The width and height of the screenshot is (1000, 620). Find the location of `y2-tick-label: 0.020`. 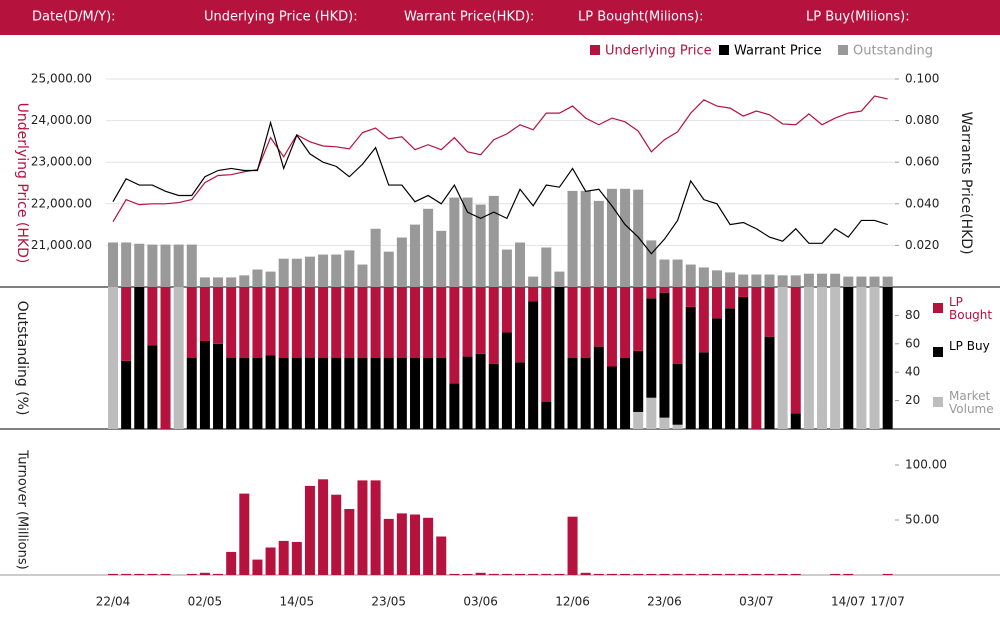

y2-tick-label: 0.020 is located at coordinates (922, 245).